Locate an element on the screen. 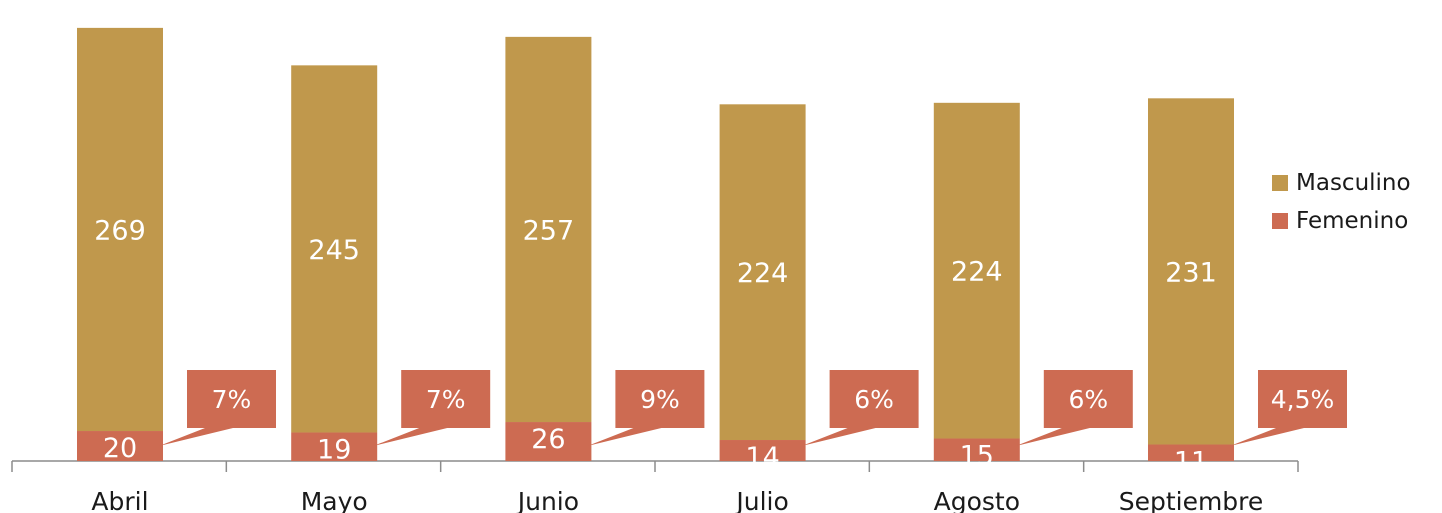 The image size is (1442, 513). data-label-femenino: 20 is located at coordinates (120, 448).